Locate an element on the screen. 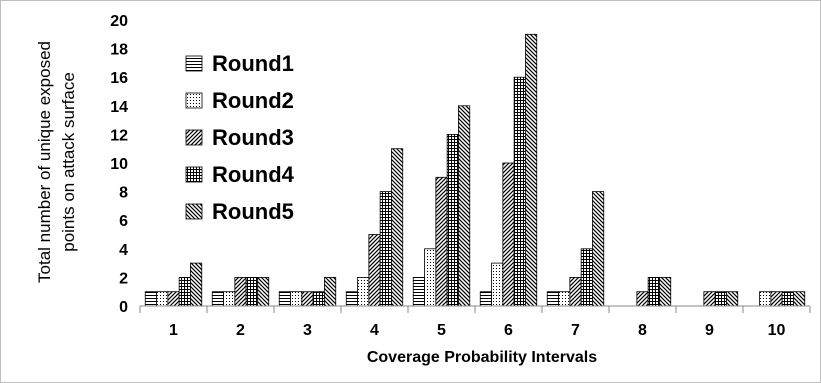 The image size is (821, 383). y-tick-label: 2 is located at coordinates (123, 278).